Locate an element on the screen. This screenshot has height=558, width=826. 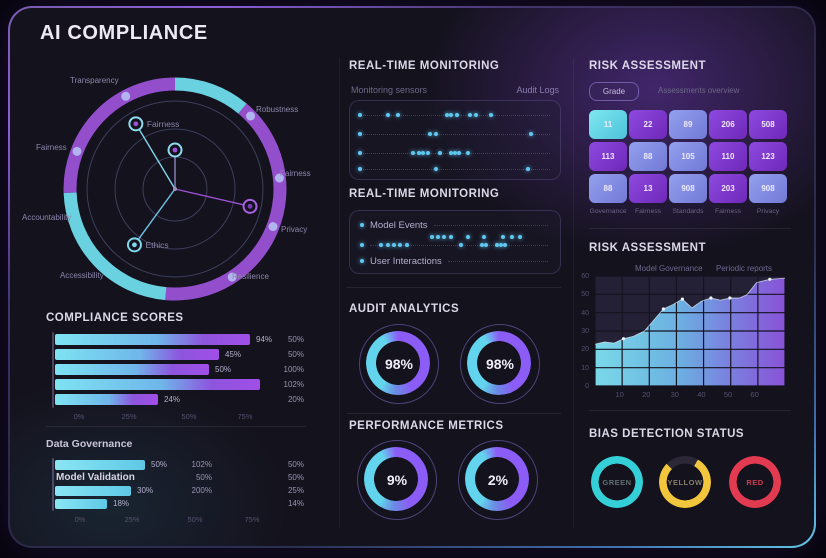
risk-tile: 22 is located at coordinates (648, 124).